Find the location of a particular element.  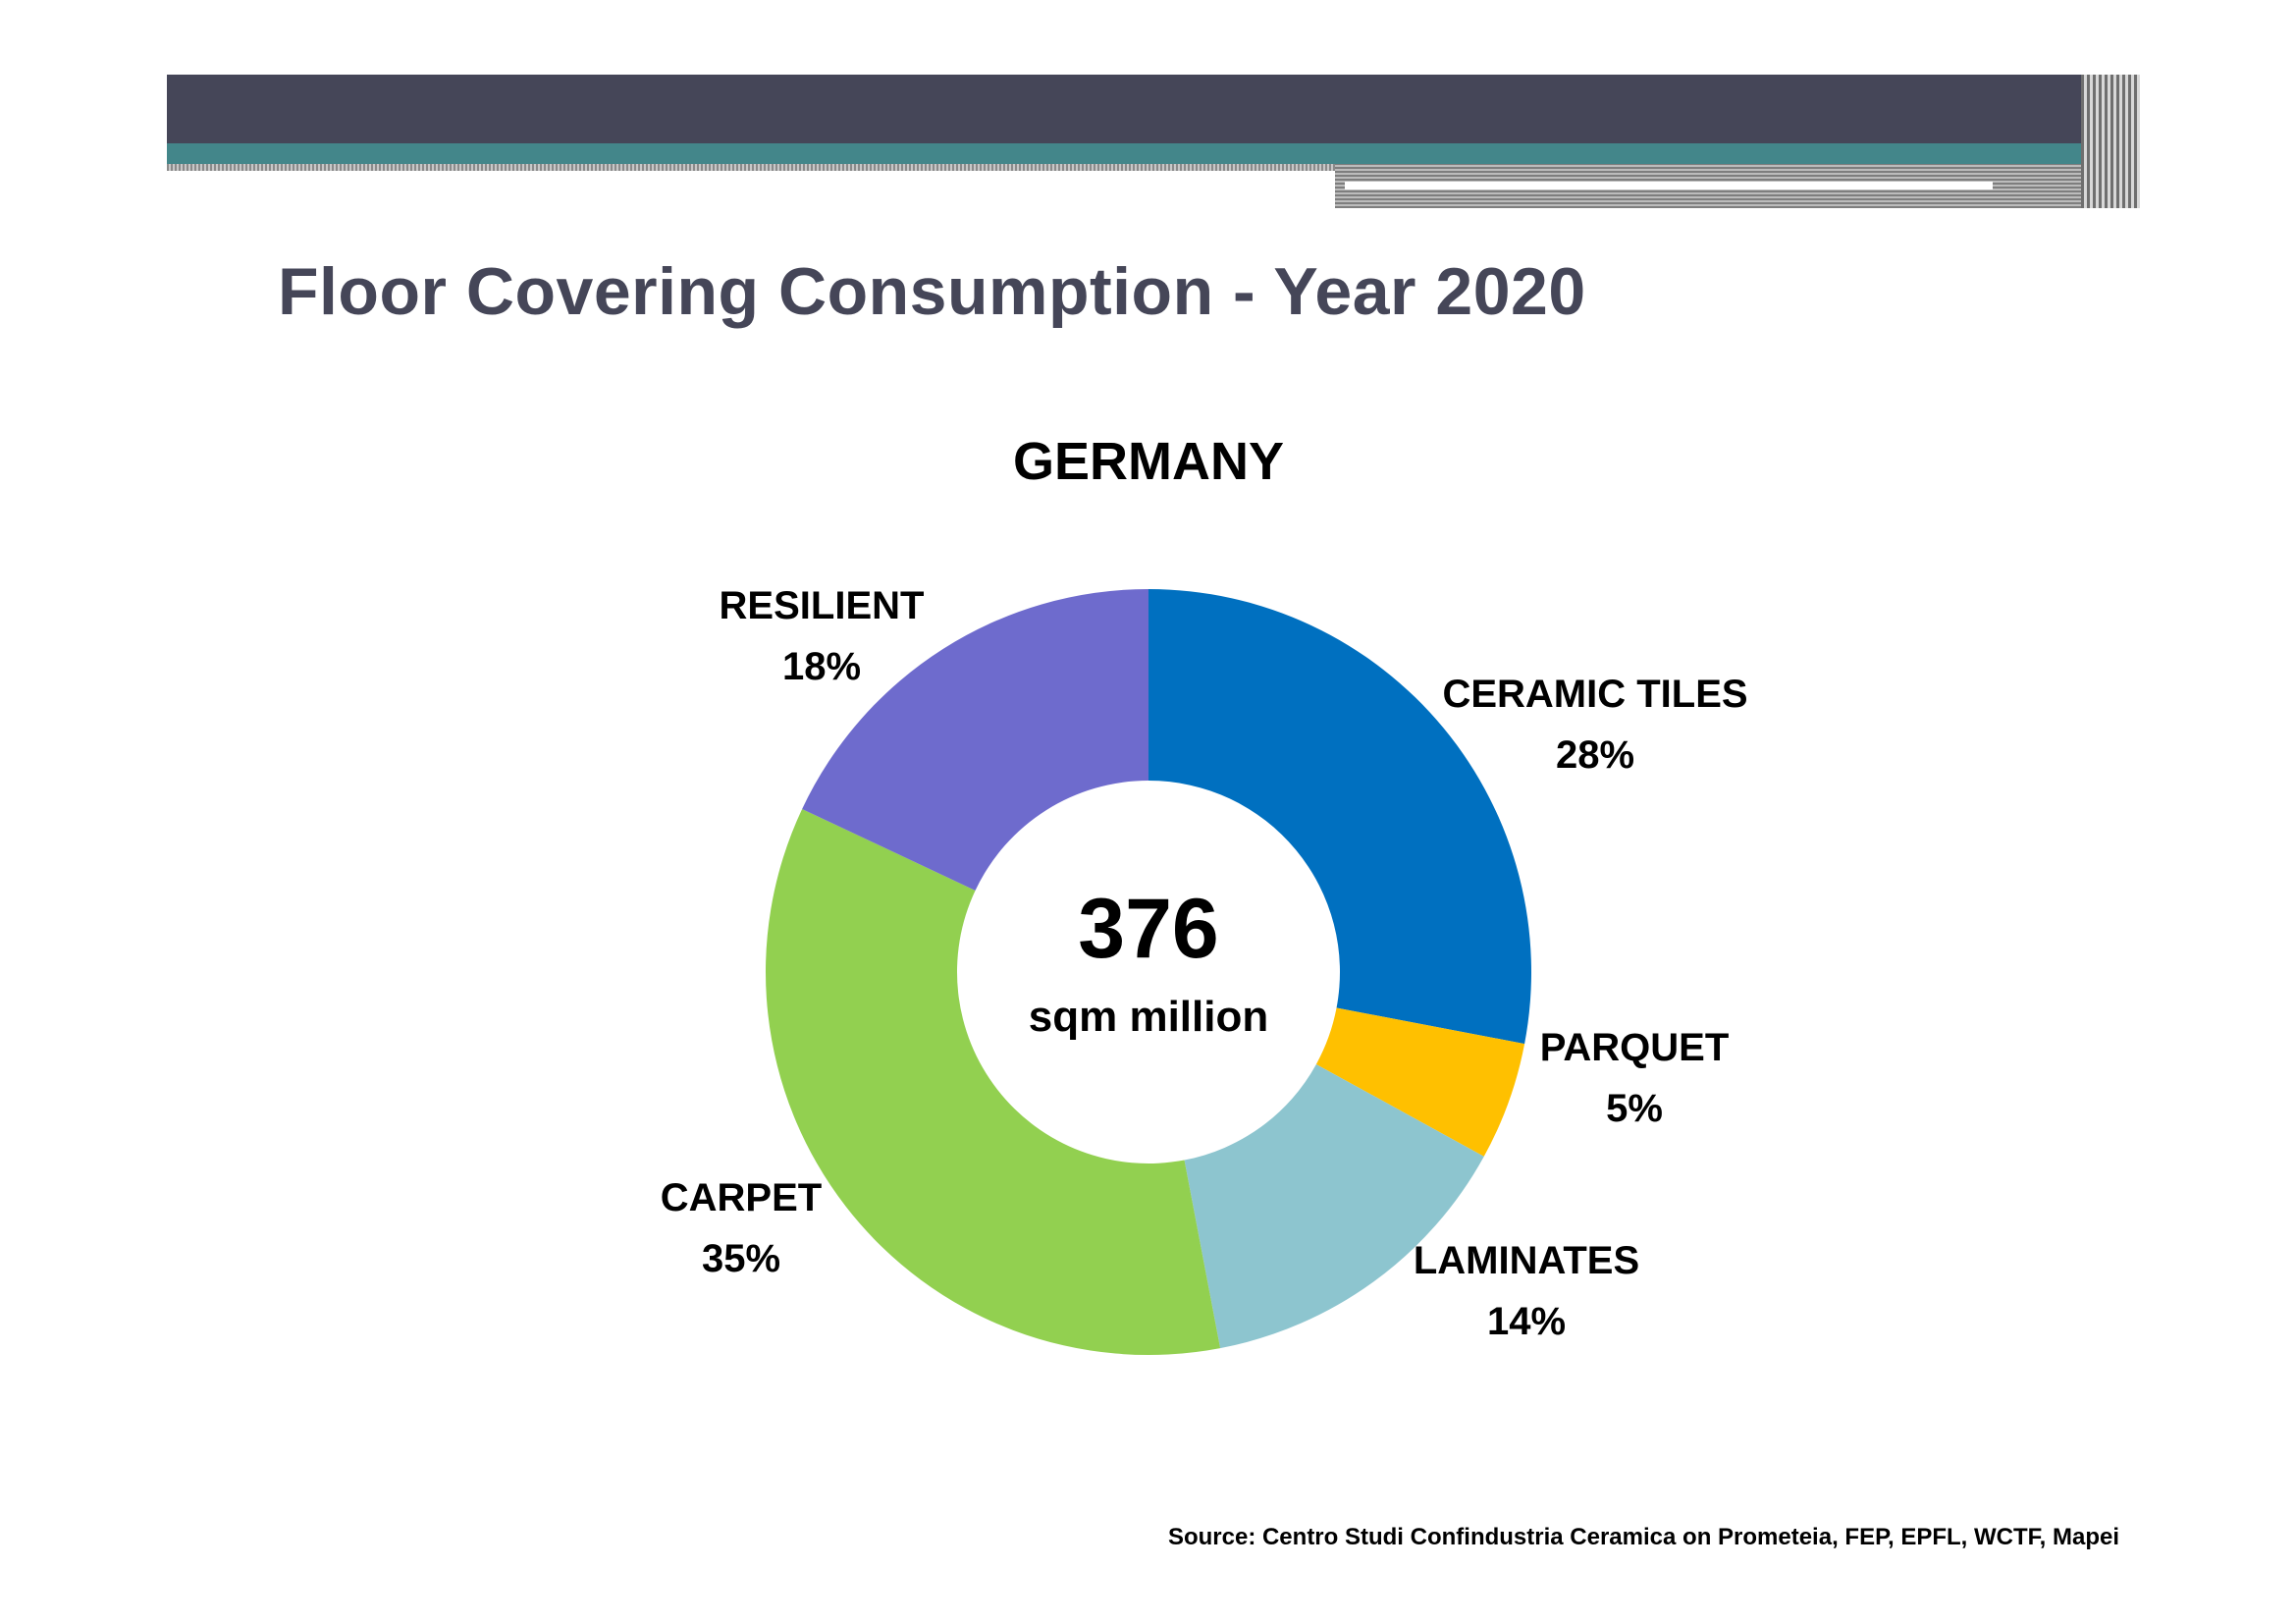

slice-laminates is located at coordinates (1334, 1206).